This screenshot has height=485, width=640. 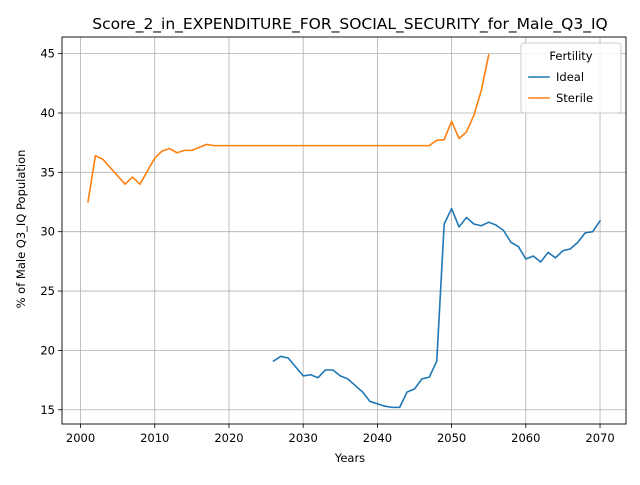 What do you see at coordinates (451, 438) in the screenshot?
I see `x-tick-label: 2050` at bounding box center [451, 438].